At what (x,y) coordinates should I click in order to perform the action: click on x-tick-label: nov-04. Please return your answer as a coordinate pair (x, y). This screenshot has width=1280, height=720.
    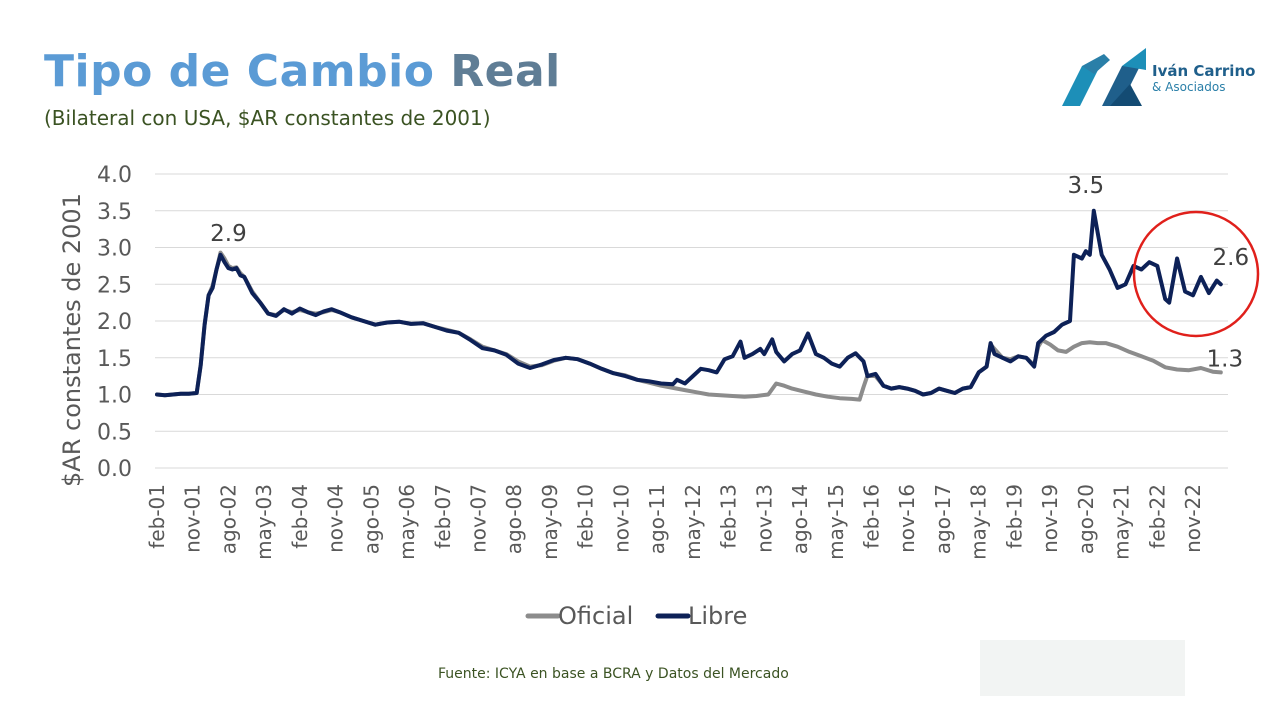
    Looking at the image, I should click on (336, 518).